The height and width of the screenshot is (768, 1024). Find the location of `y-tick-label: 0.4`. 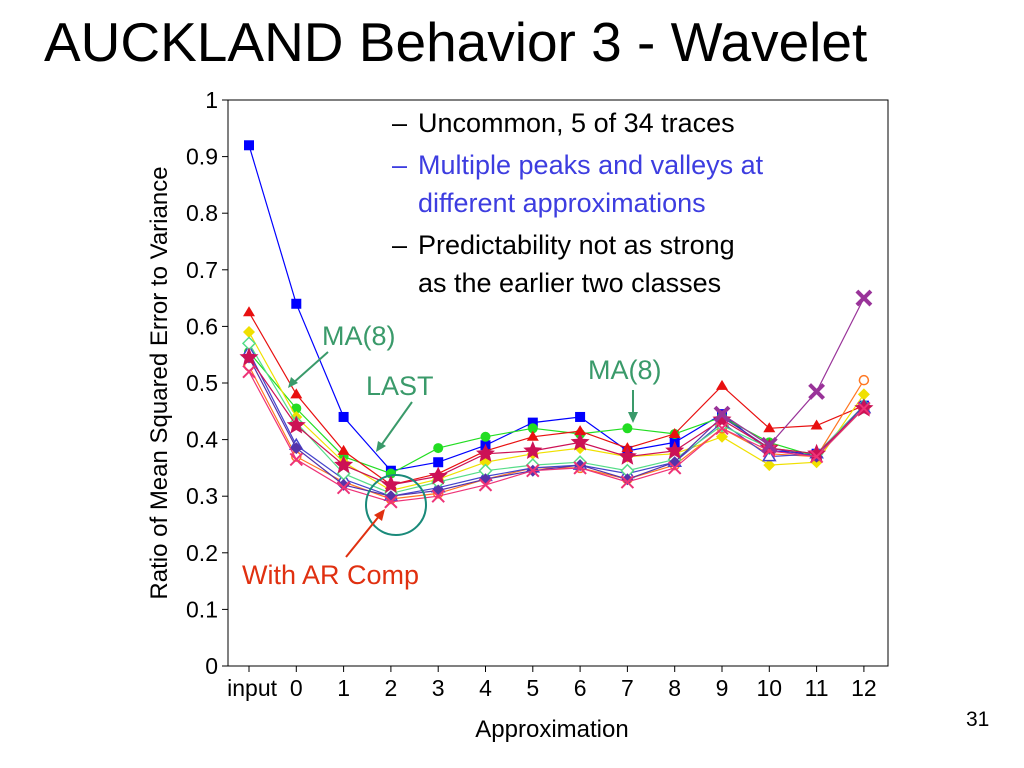

y-tick-label: 0.4 is located at coordinates (202, 440).